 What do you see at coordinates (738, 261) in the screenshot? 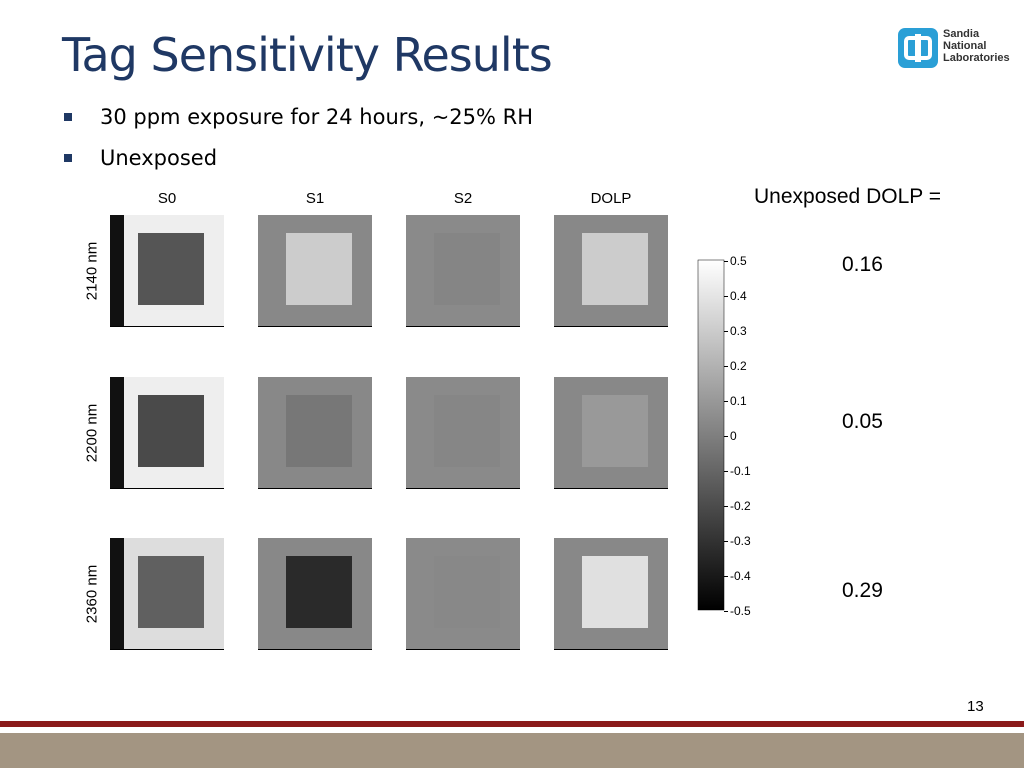
I see `colorbar-tick-label: 0.5` at bounding box center [738, 261].